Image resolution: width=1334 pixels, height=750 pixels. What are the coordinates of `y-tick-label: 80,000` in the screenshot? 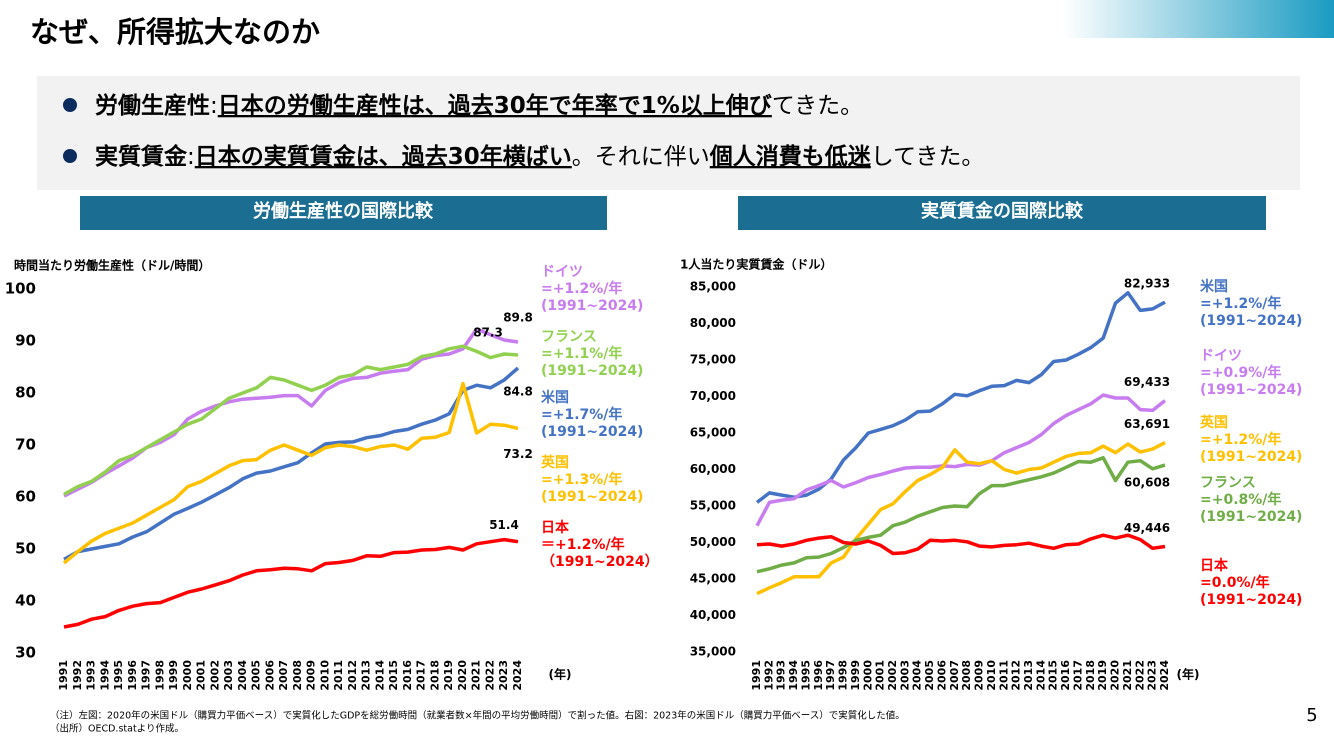 It's located at (713, 323).